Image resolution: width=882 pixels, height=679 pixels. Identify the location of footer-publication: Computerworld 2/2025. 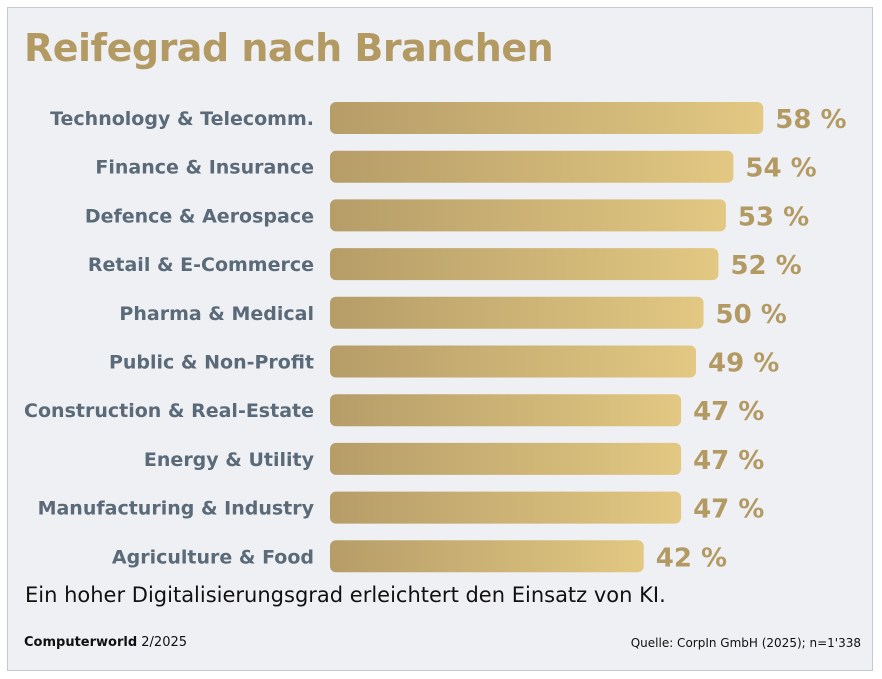
(105, 642).